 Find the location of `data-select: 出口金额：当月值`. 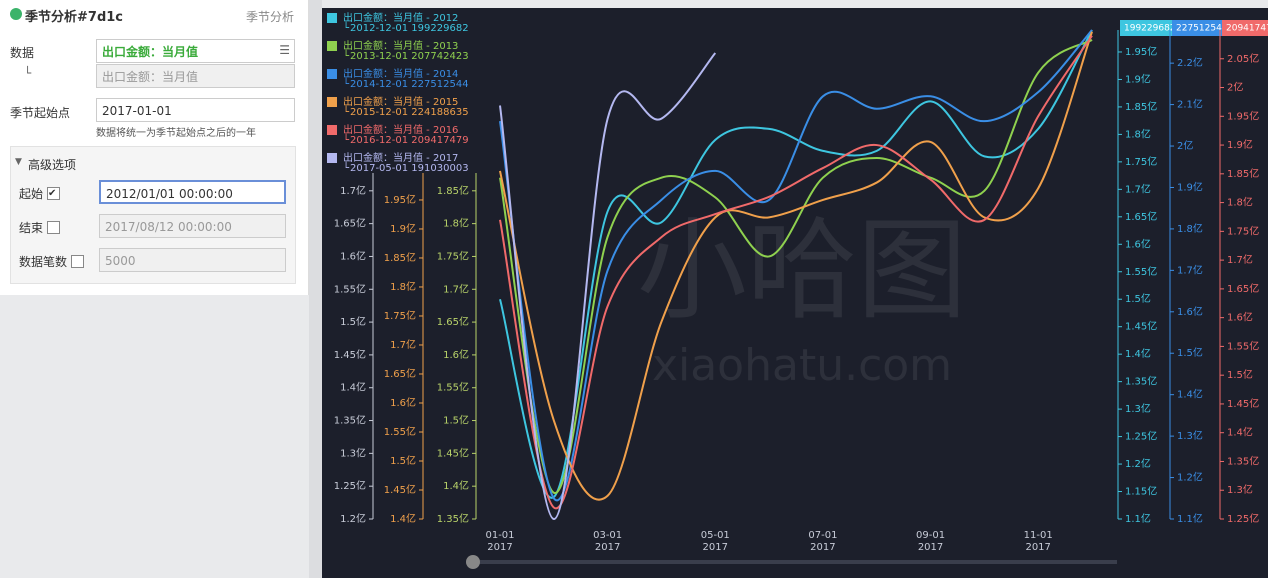

data-select: 出口金额：当月值 is located at coordinates (195, 51).